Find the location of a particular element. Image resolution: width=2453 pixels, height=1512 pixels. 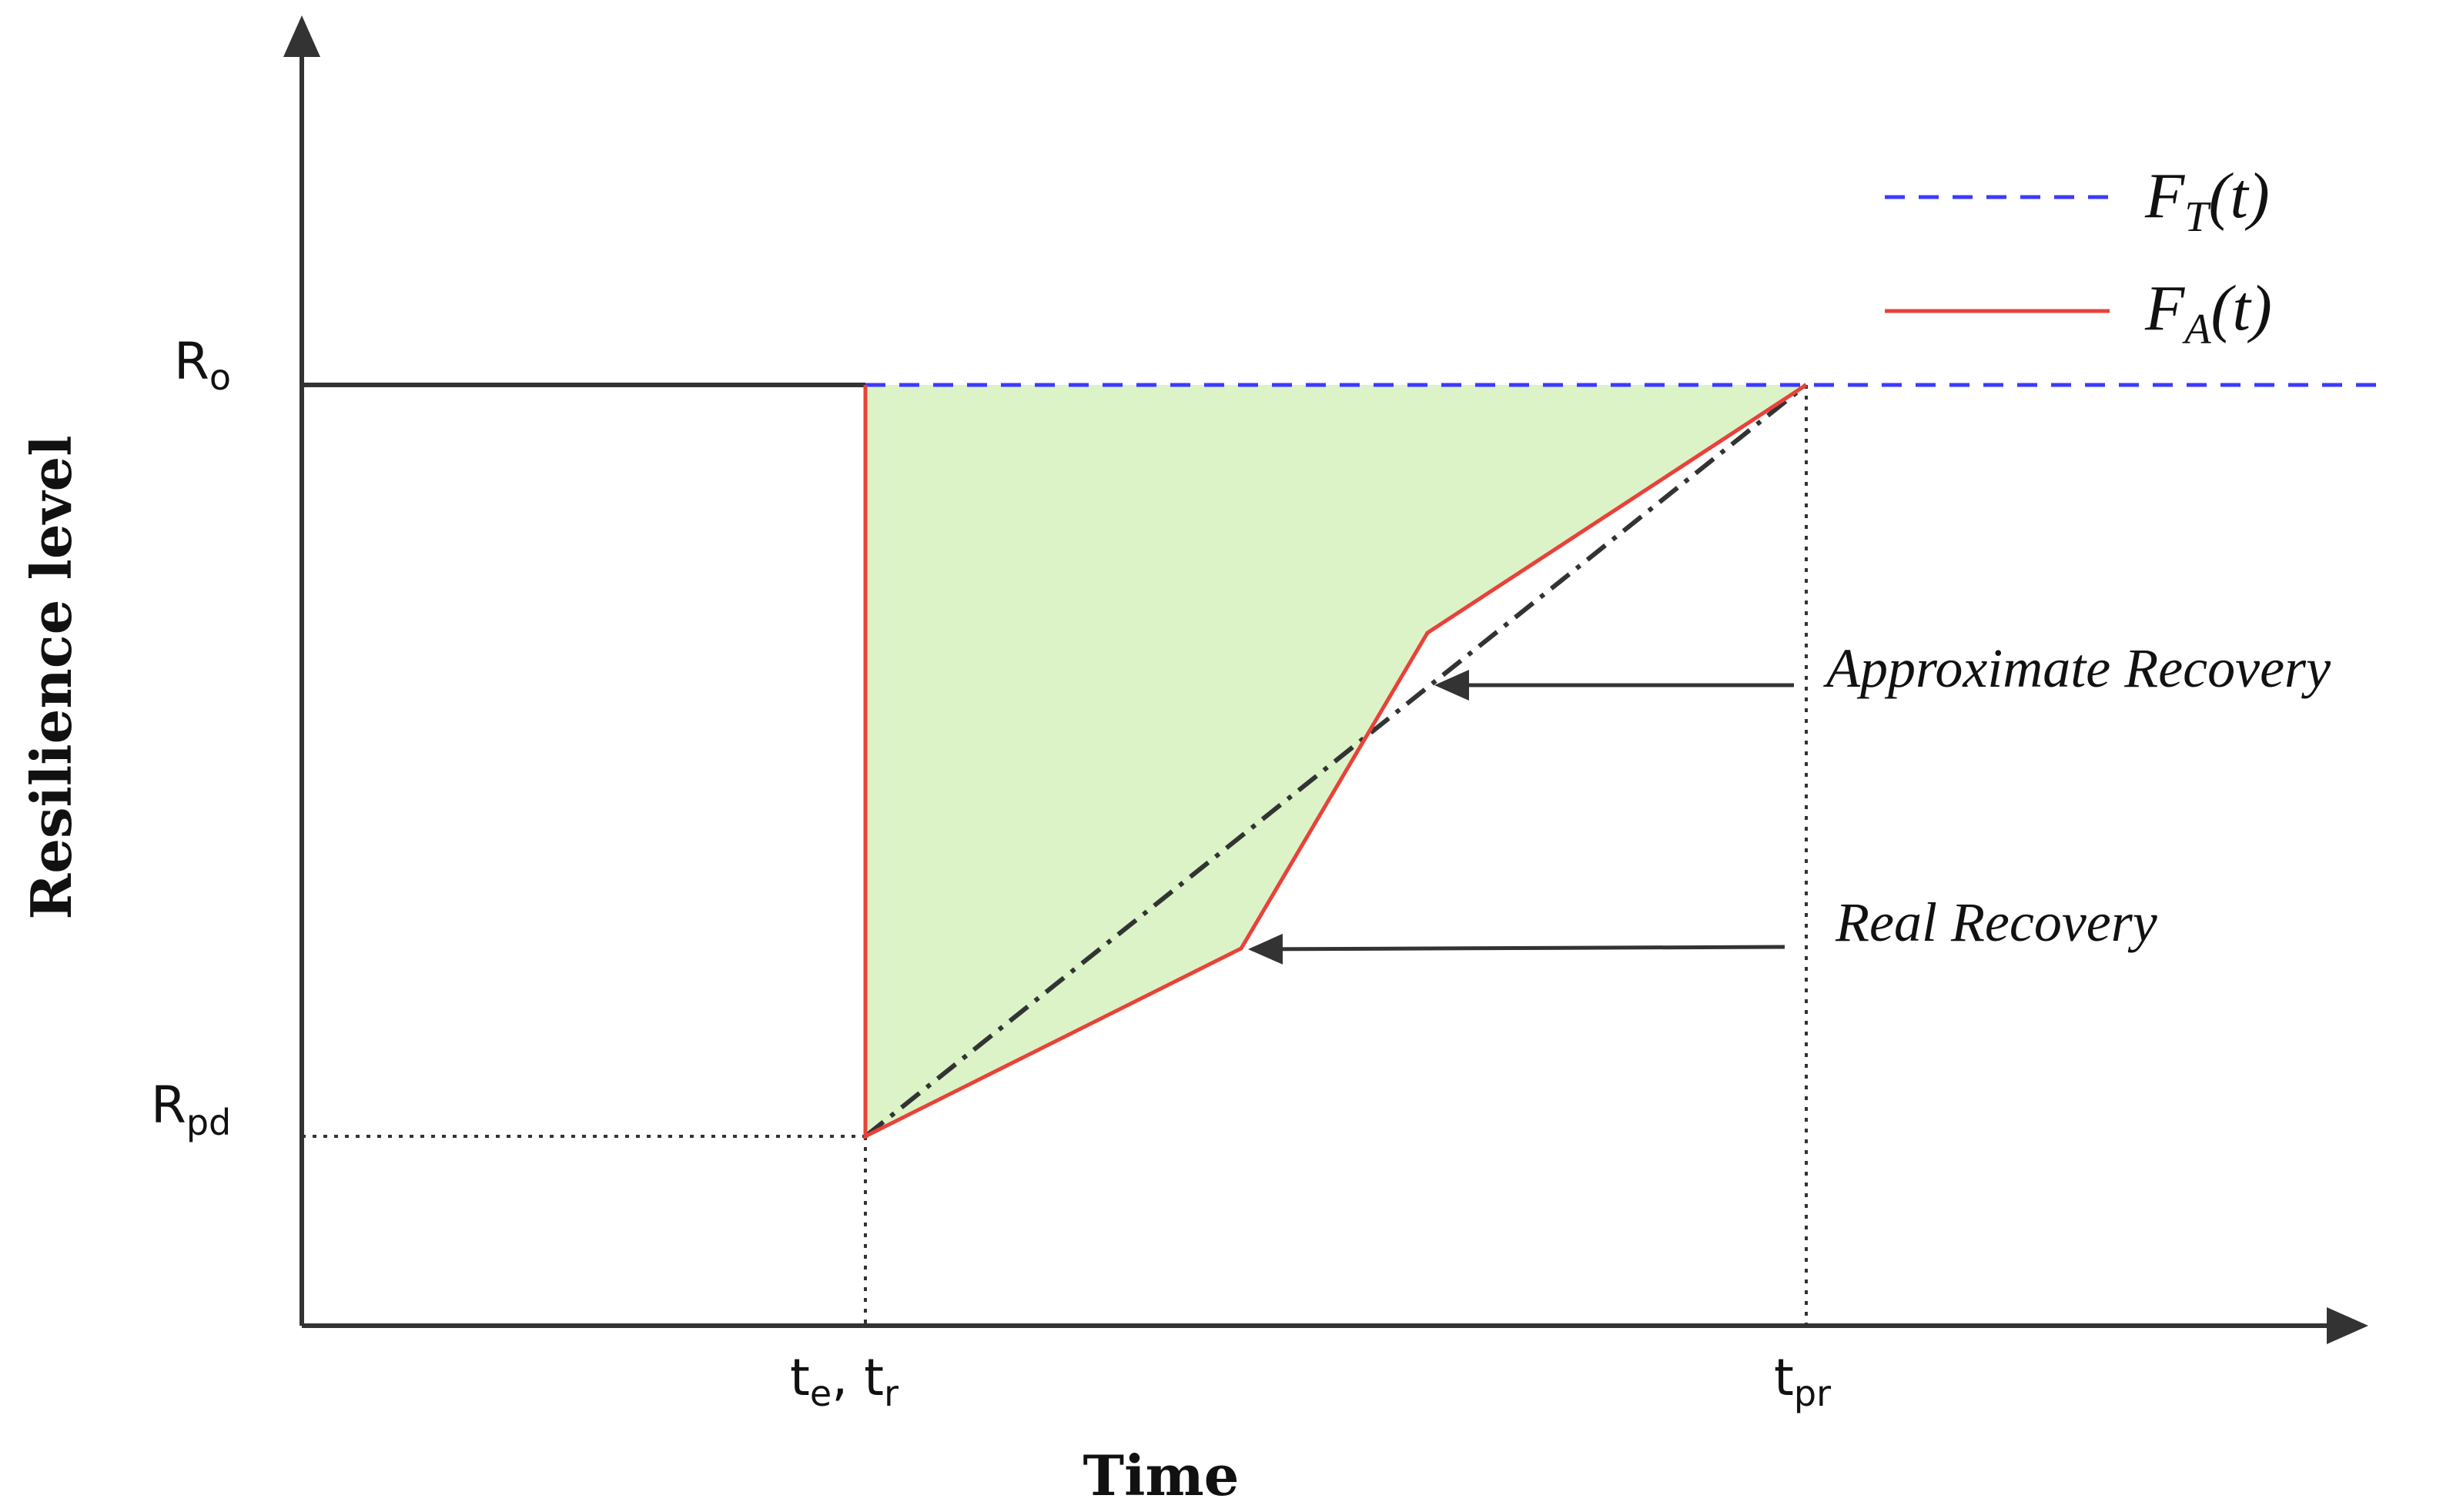

approximate-recovery-label: Approximate Recovery is located at coordinates (2077, 668).